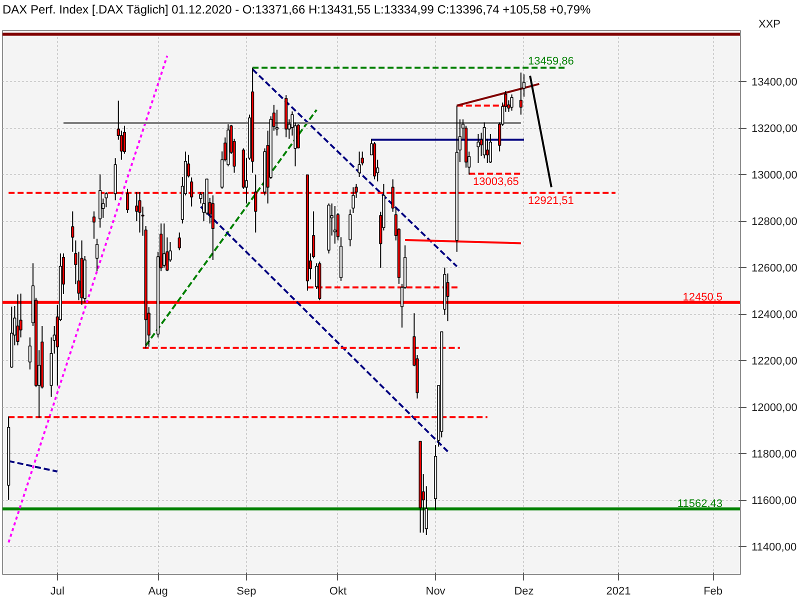 Image resolution: width=800 pixels, height=600 pixels. Describe the element at coordinates (774, 501) in the screenshot. I see `y-tick-label: 11600,00` at that location.